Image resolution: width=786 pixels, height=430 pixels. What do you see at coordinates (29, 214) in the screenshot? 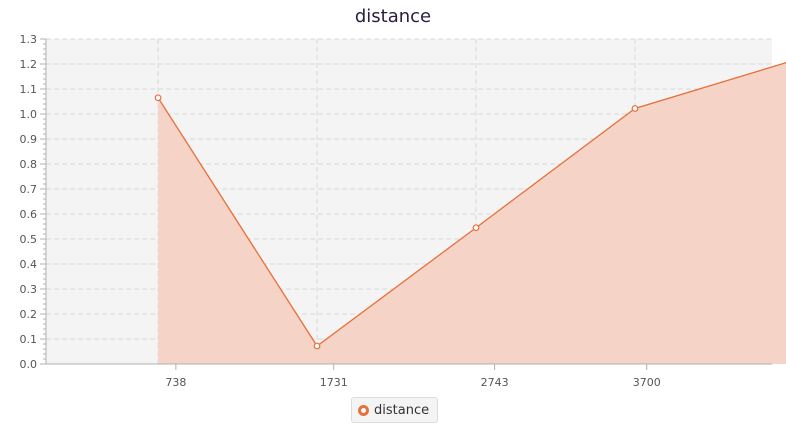
I see `y-tick-label: 0.6` at bounding box center [29, 214].